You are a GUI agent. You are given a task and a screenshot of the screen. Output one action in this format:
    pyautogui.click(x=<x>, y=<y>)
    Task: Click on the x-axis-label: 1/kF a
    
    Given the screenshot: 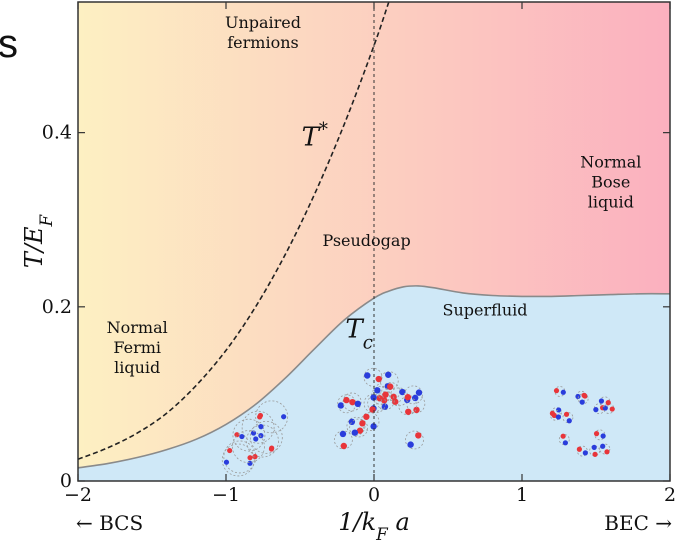 What is the action you would take?
    pyautogui.click(x=374, y=526)
    